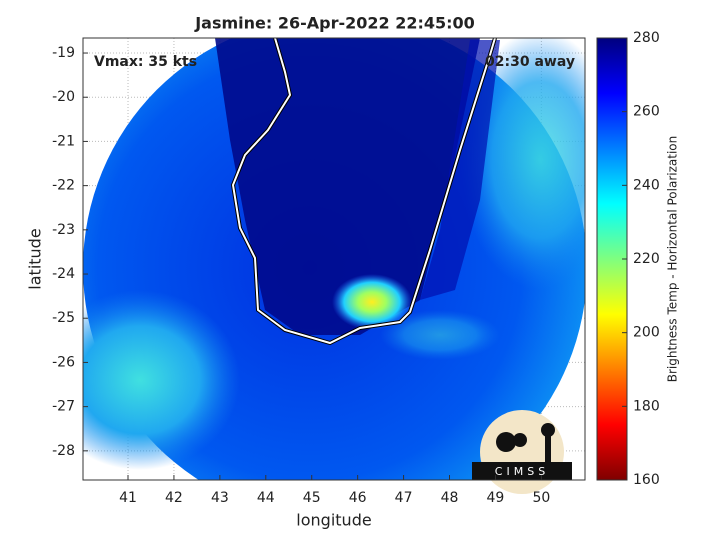 The height and width of the screenshot is (544, 720). I want to click on y-tick-label: -21, so click(63, 141).